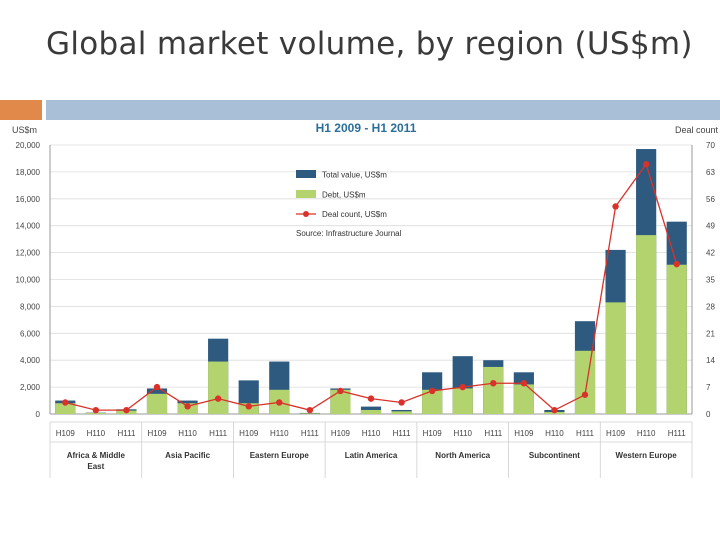 The image size is (720, 540). What do you see at coordinates (280, 455) in the screenshot?
I see `group-label: Eastern Europe` at bounding box center [280, 455].